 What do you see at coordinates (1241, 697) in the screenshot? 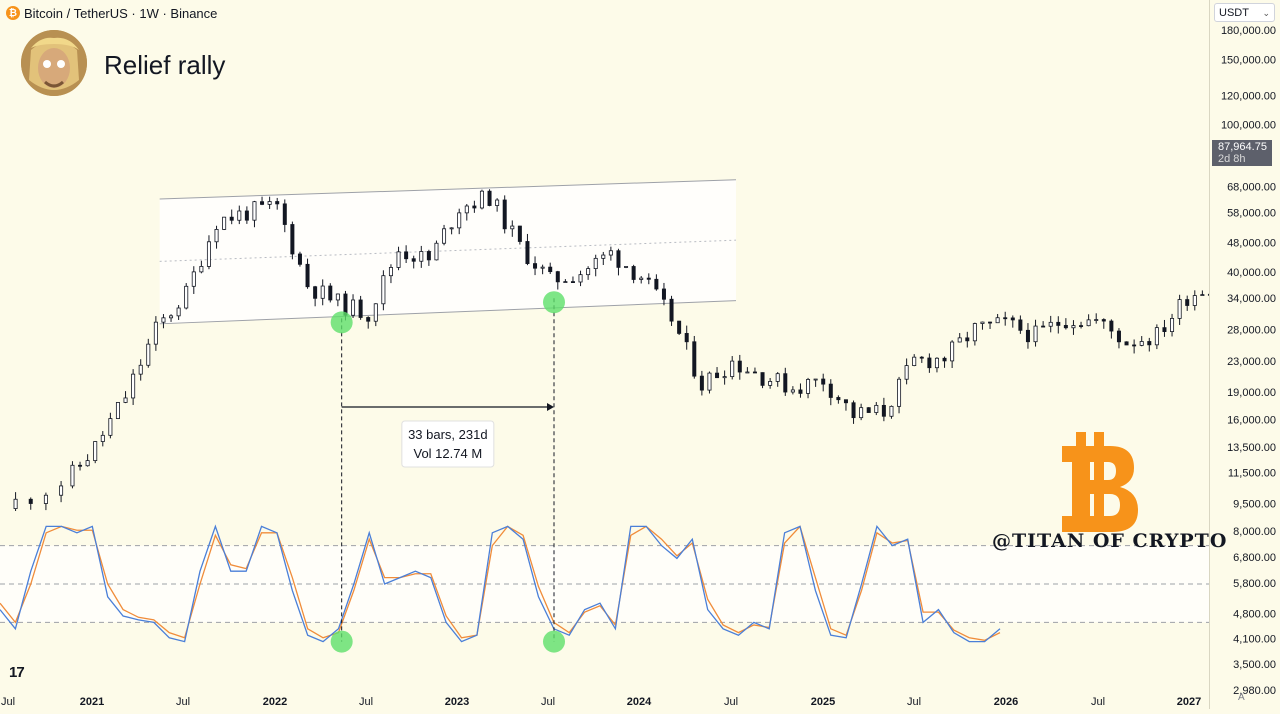
I see `auto-scale-button: A` at bounding box center [1241, 697].